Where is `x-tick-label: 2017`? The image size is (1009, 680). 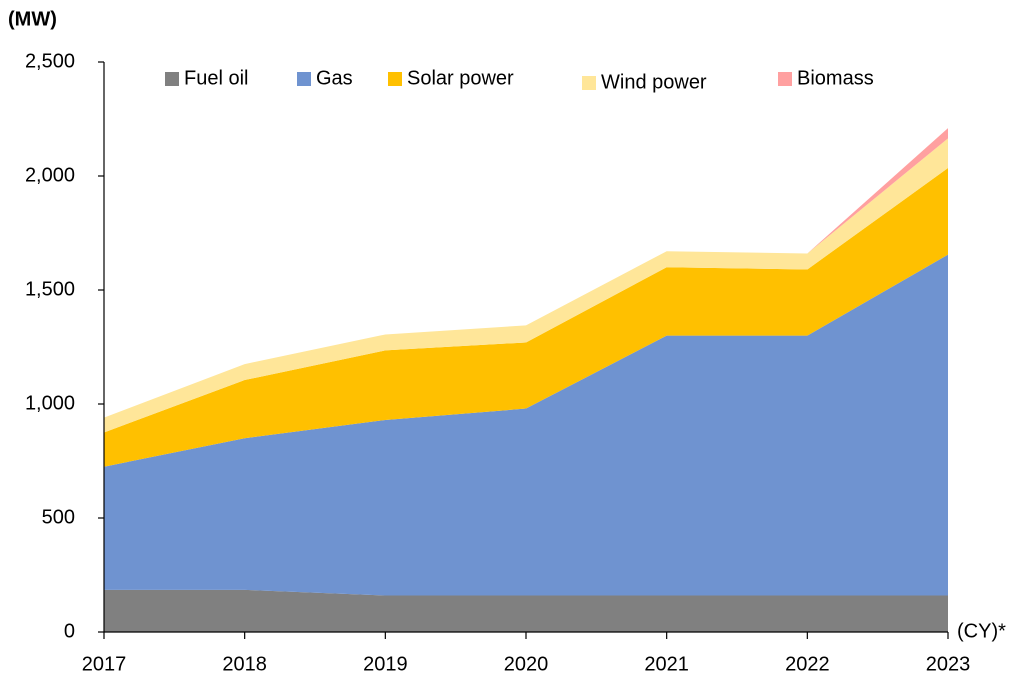
x-tick-label: 2017 is located at coordinates (104, 664).